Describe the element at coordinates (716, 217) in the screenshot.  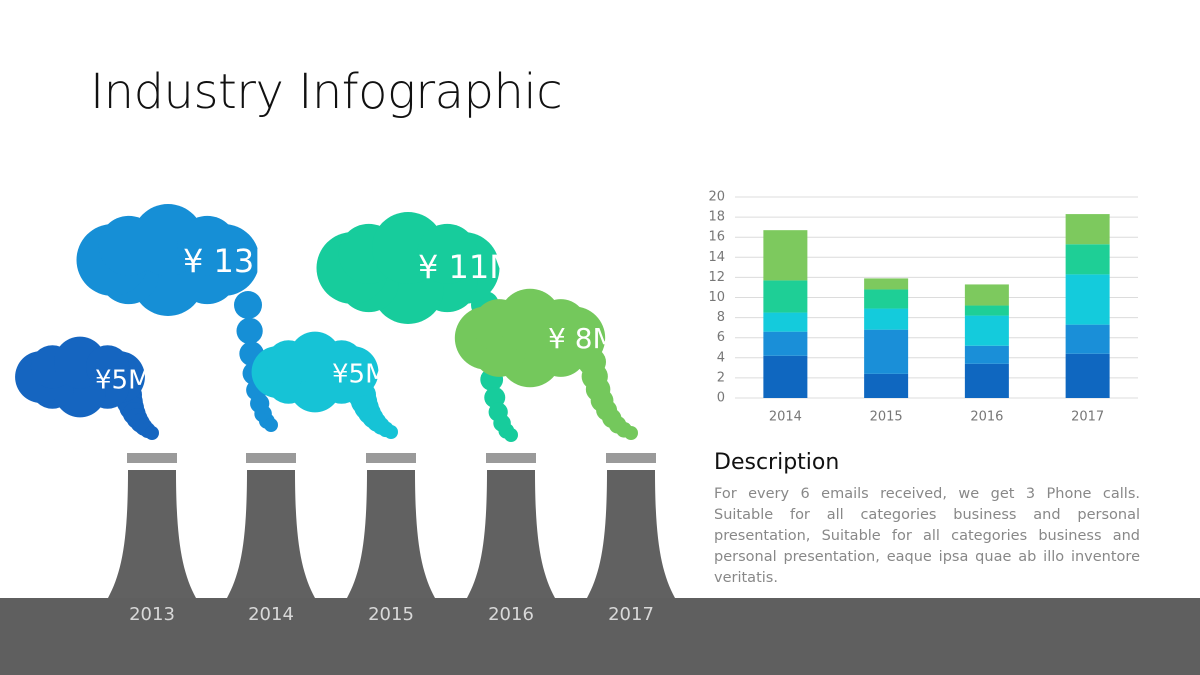
I see `y-tick-label: 18` at that location.